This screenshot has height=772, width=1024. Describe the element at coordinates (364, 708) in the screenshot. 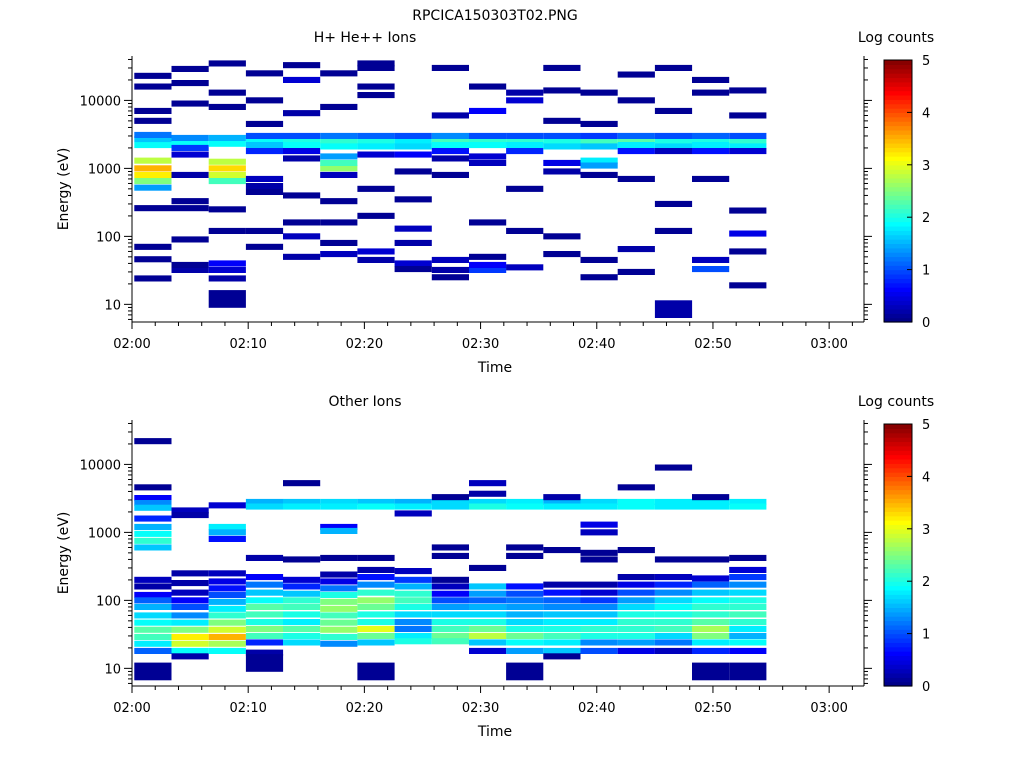

I see `x-tick-label: 02:20` at that location.